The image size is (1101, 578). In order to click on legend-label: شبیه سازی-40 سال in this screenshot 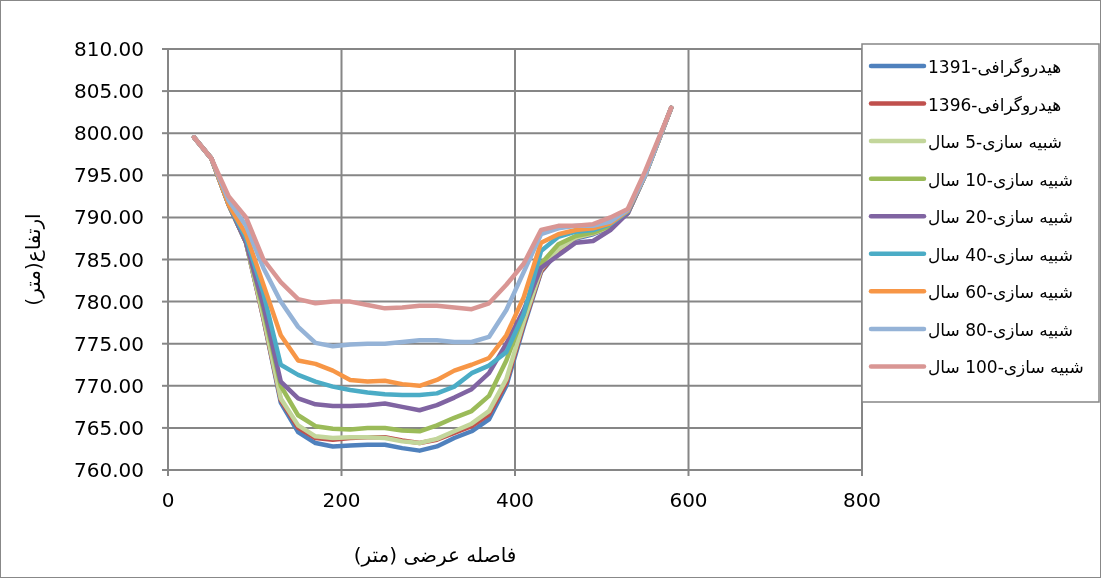, I will do `click(1000, 254)`.